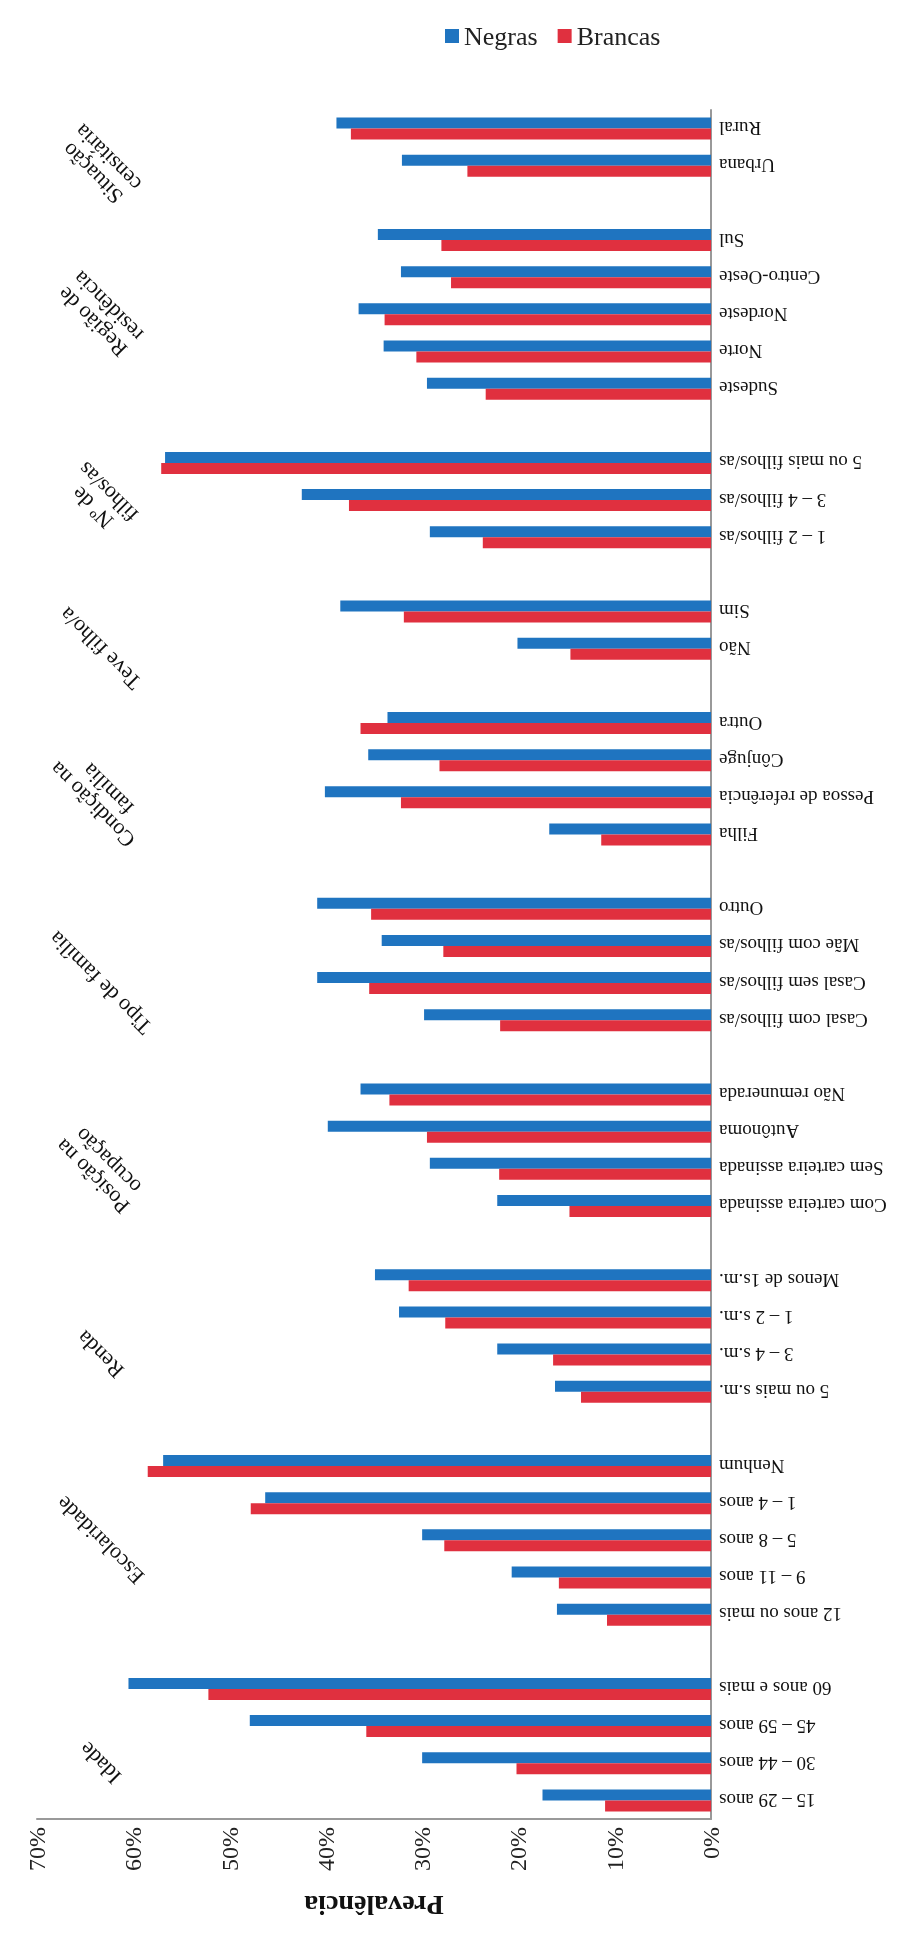 The image size is (921, 1946). Describe the element at coordinates (738, 834) in the screenshot. I see `y-tick-label: Filha` at that location.